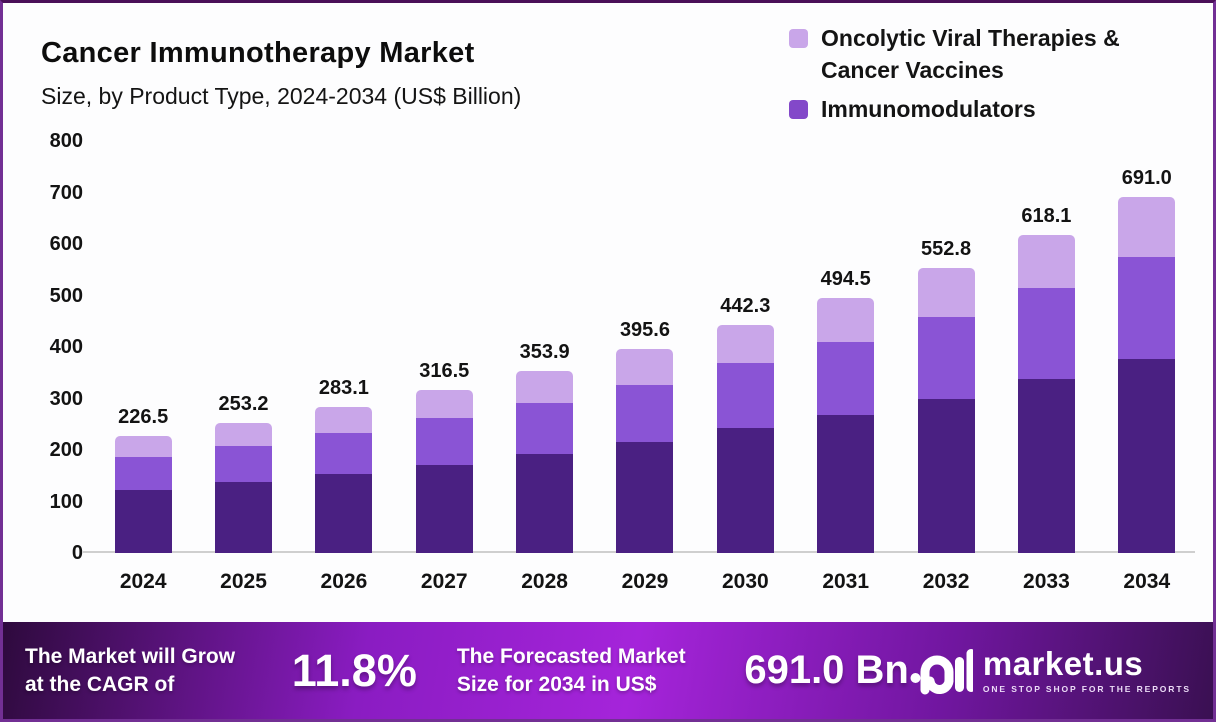 The image size is (1216, 722). Describe the element at coordinates (354, 670) in the screenshot. I see `cagr-value: 11.8%` at that location.